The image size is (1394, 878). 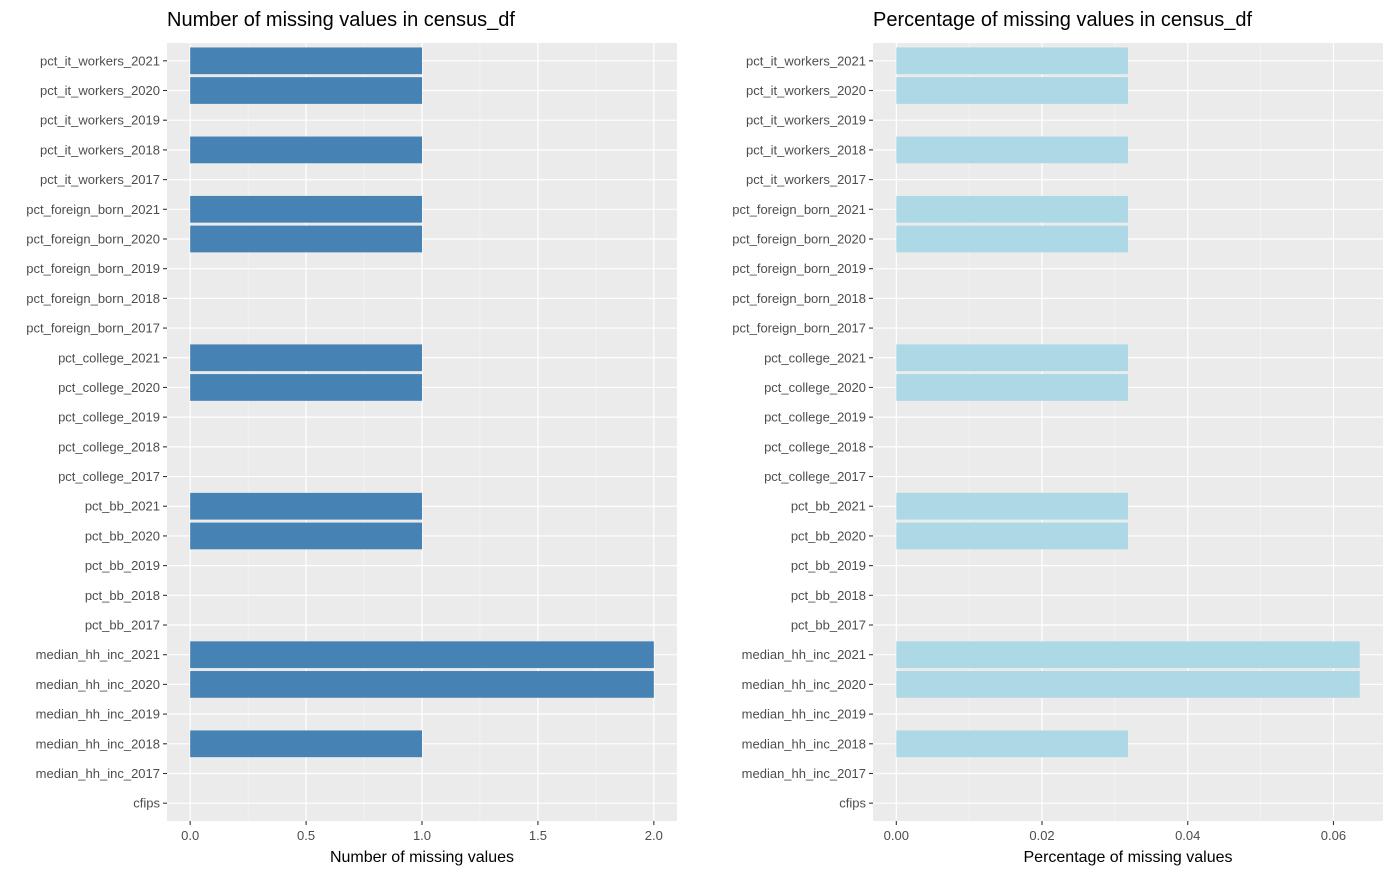 What do you see at coordinates (422, 857) in the screenshot?
I see `x-axis-title: Number of missing values` at bounding box center [422, 857].